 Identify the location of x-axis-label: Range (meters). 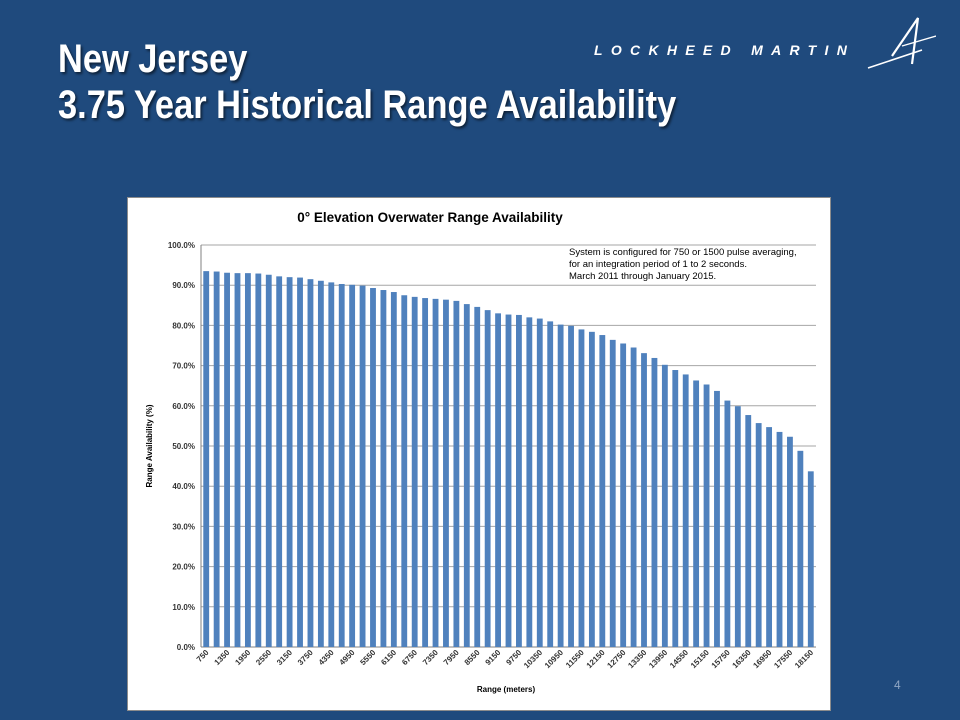
(506, 689).